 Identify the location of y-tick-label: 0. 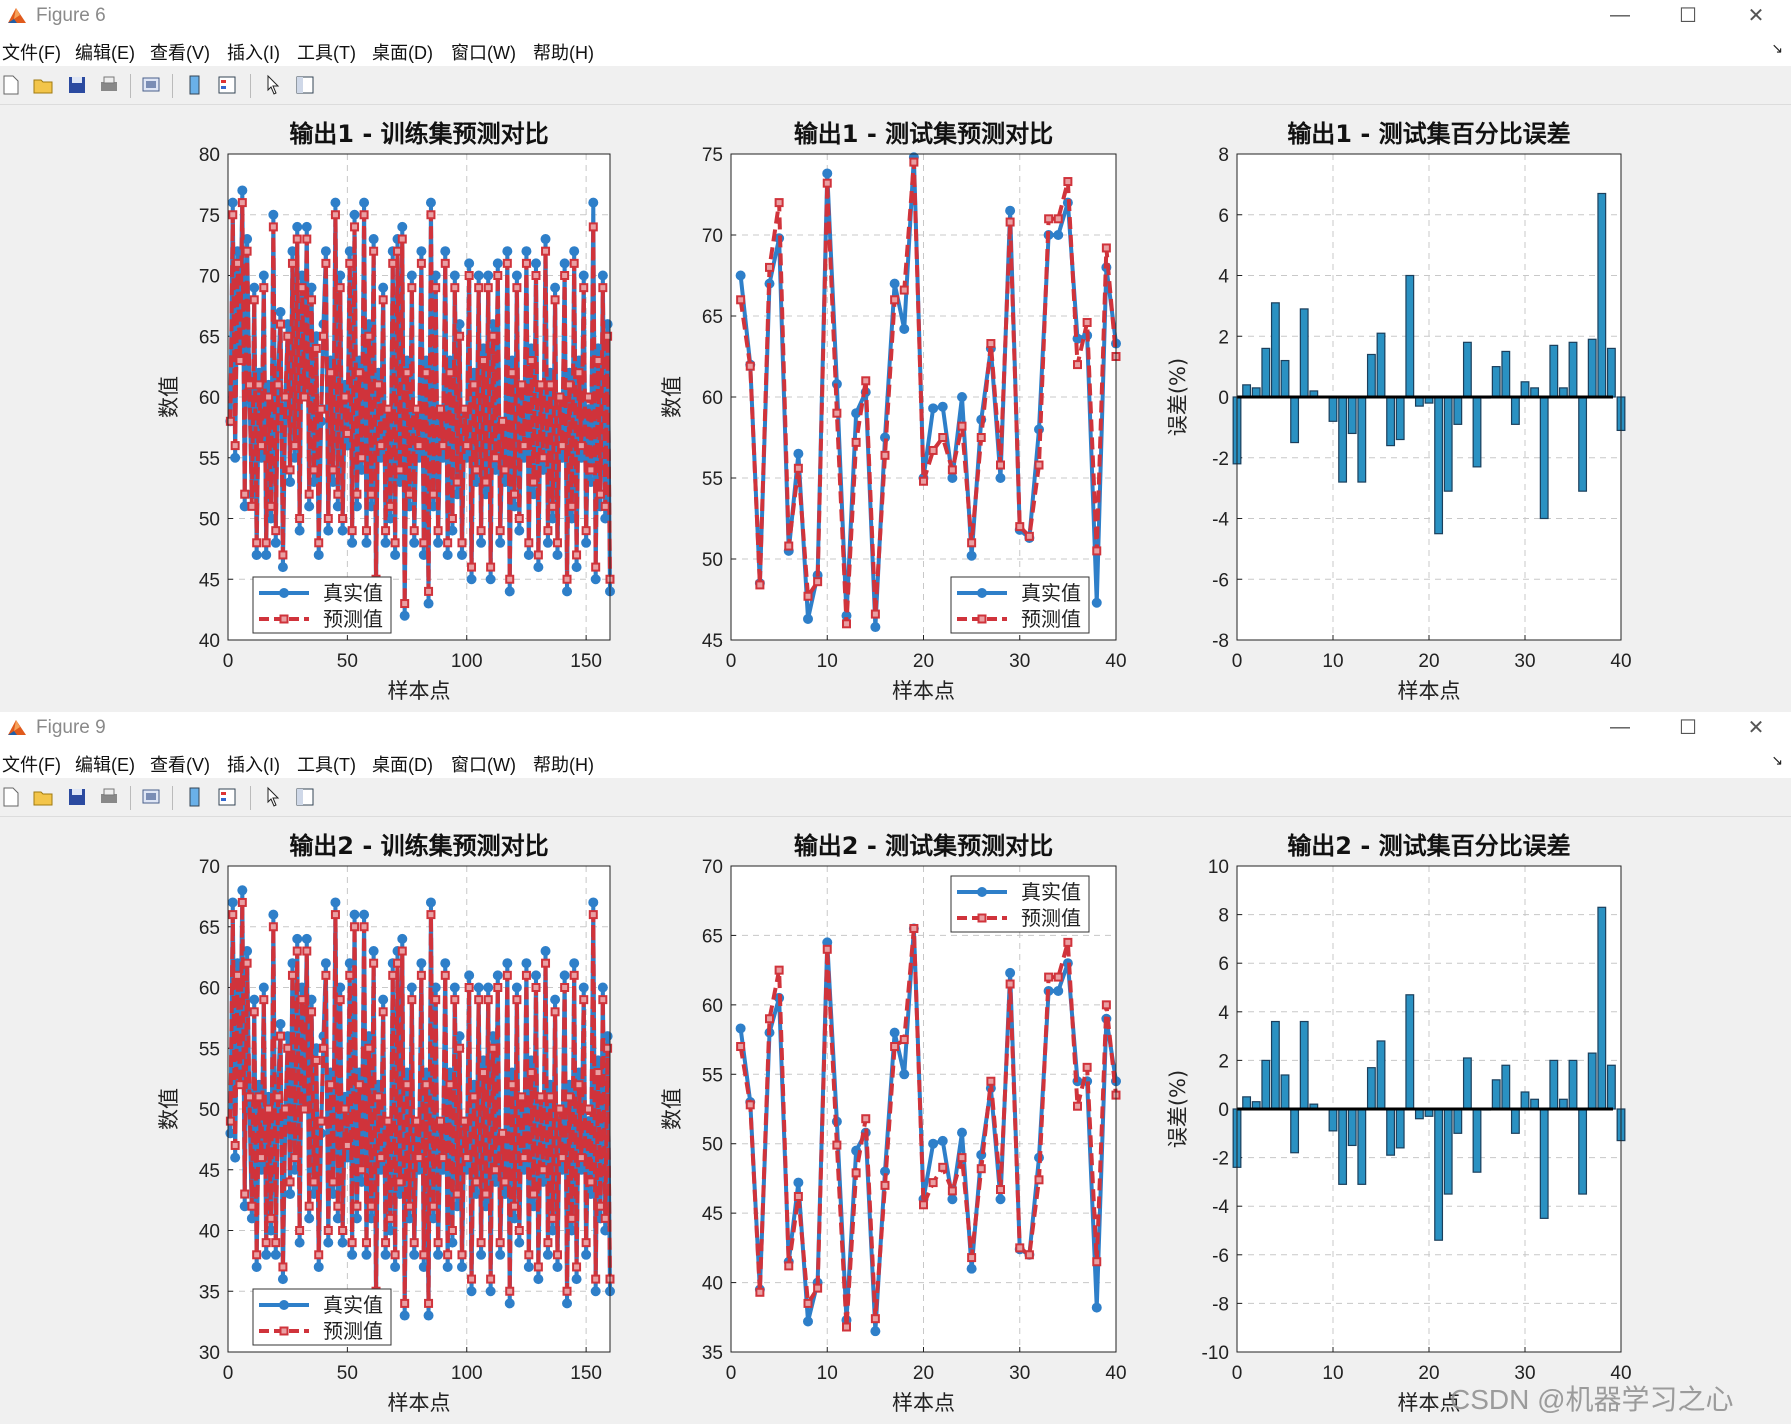
(1223, 1110).